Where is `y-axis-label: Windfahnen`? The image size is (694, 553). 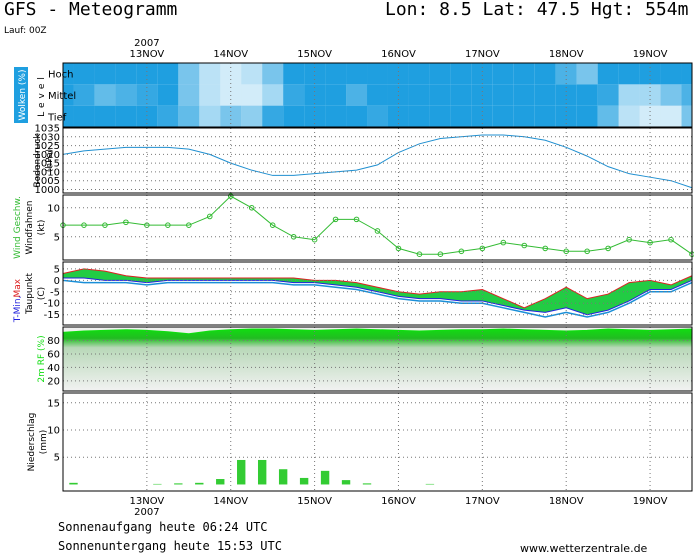 y-axis-label: Windfahnen is located at coordinates (30, 228).